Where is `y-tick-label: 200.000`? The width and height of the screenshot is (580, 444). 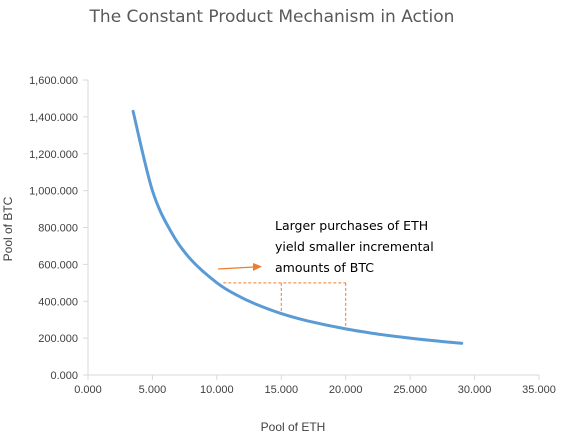 y-tick-label: 200.000 is located at coordinates (58, 339).